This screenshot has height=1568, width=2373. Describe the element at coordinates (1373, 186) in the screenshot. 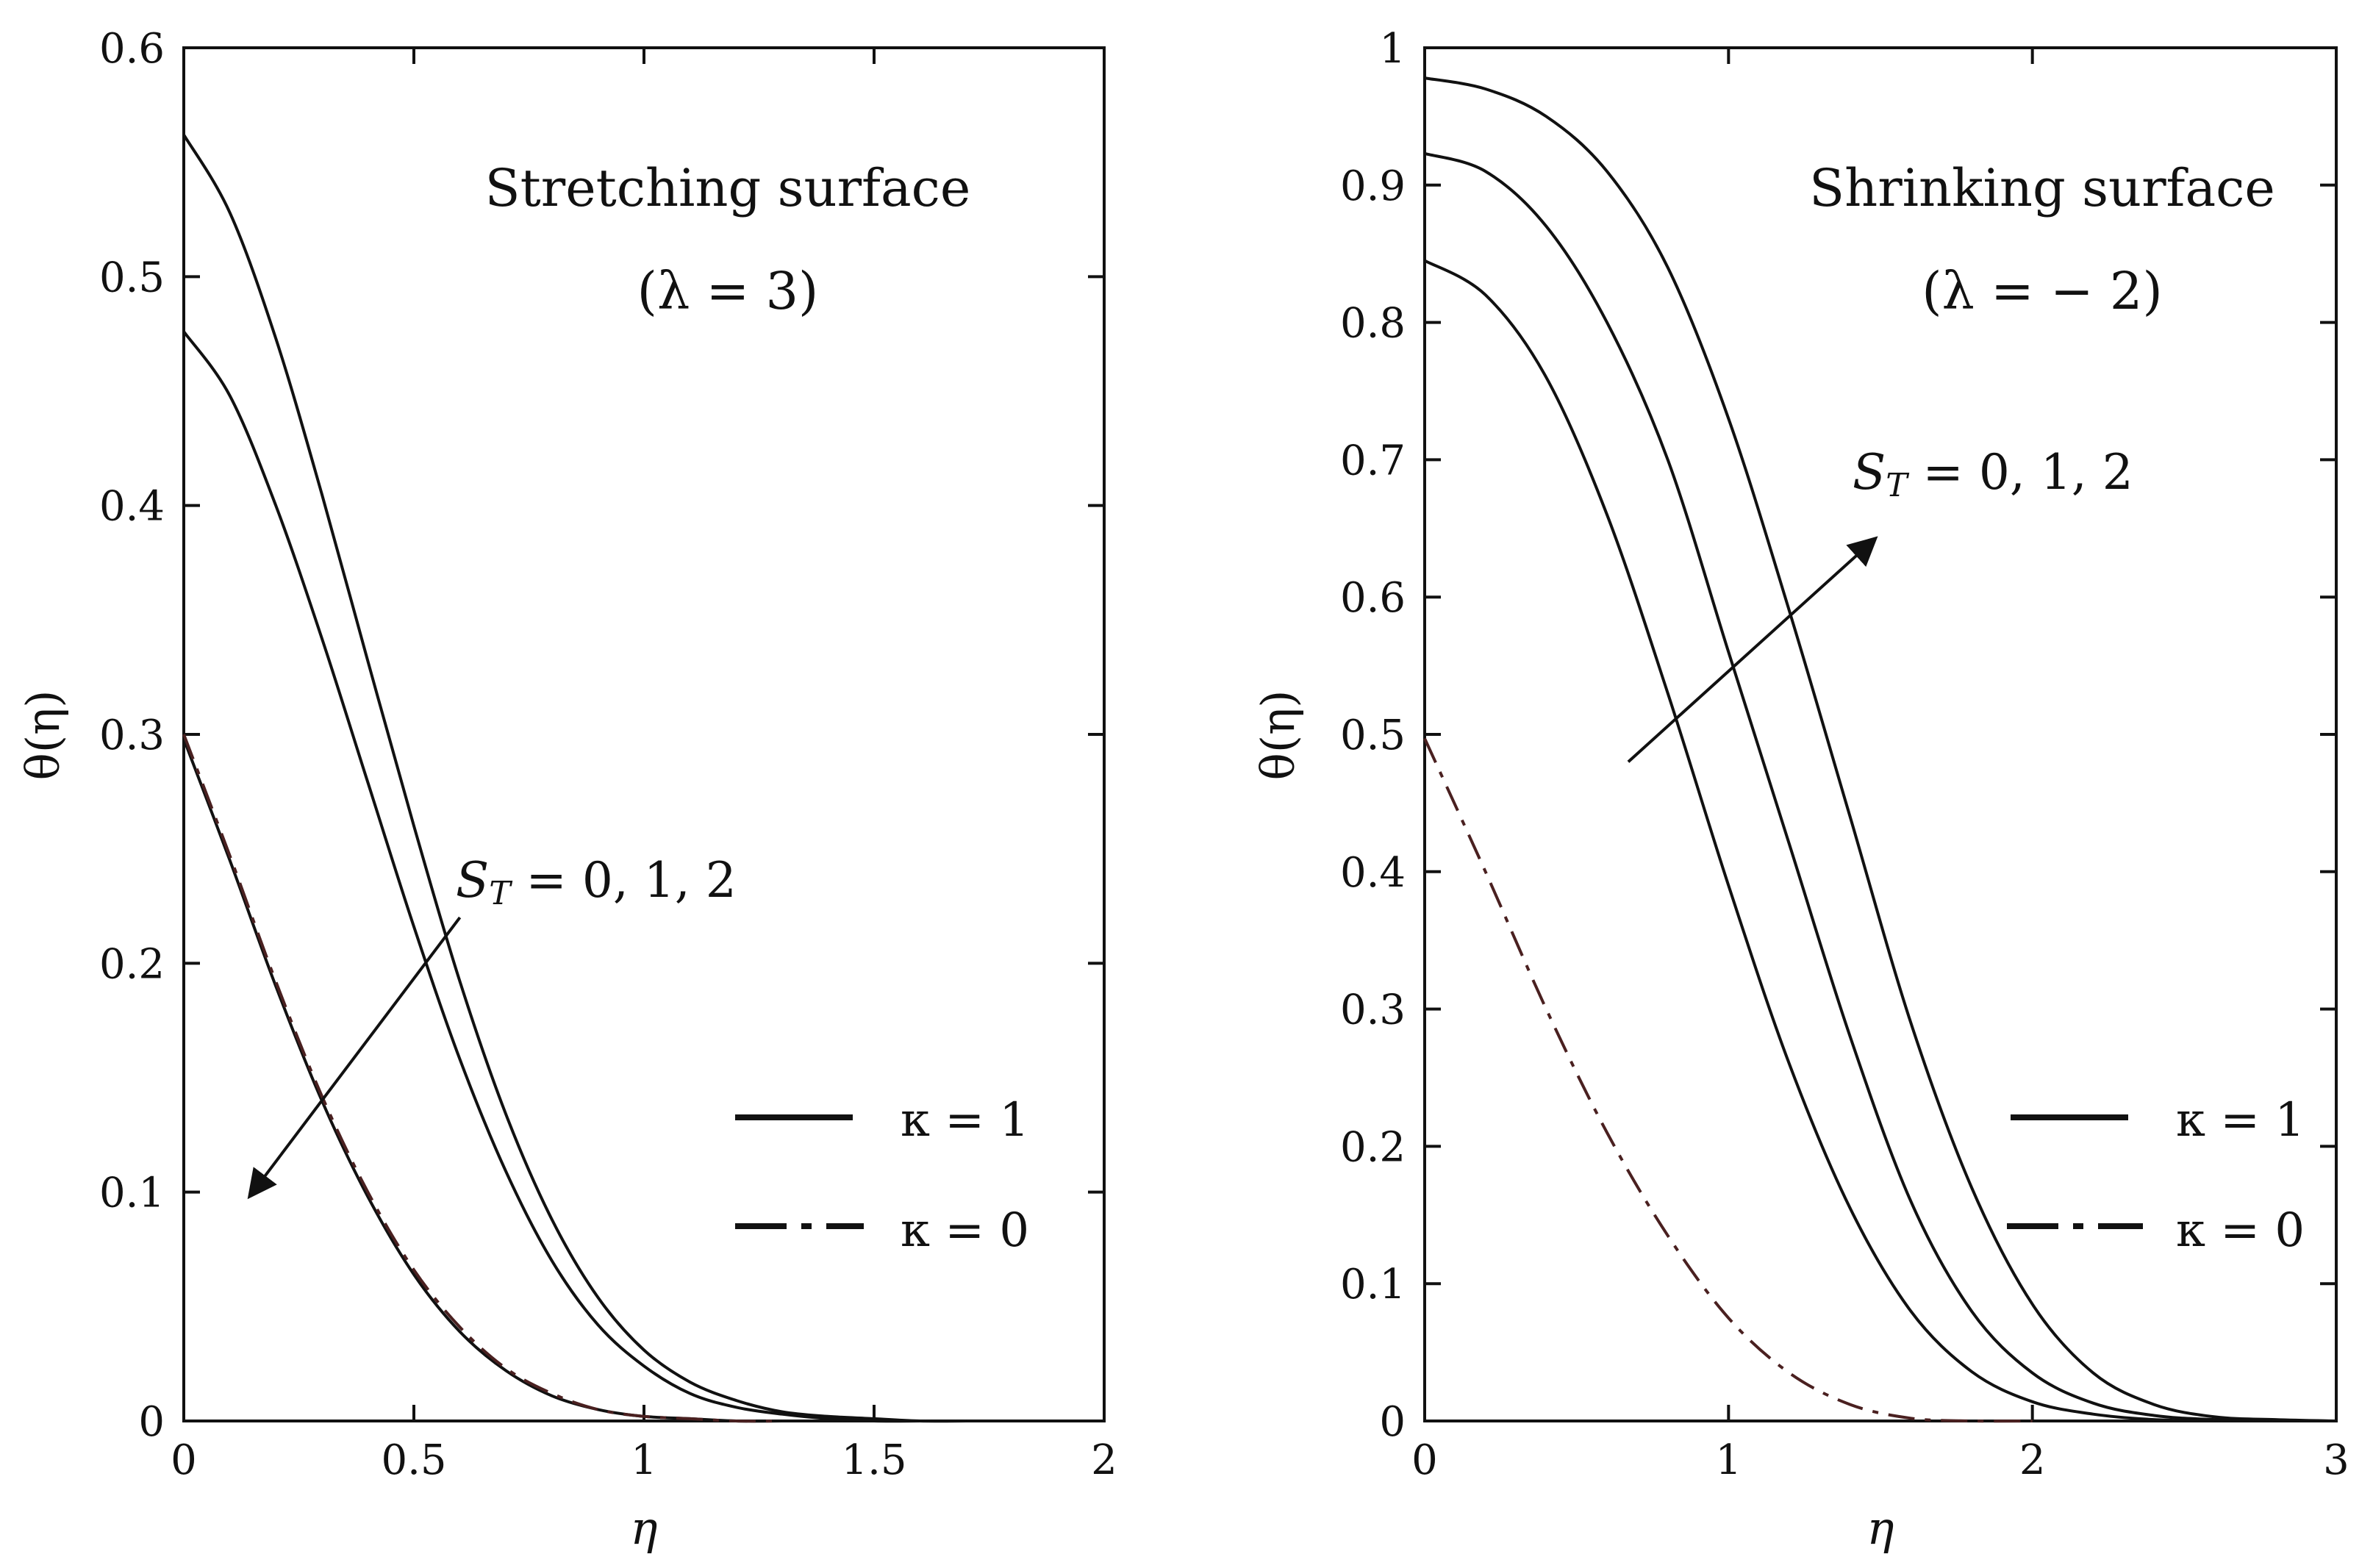

I see `y-tick-label: 0.9` at that location.